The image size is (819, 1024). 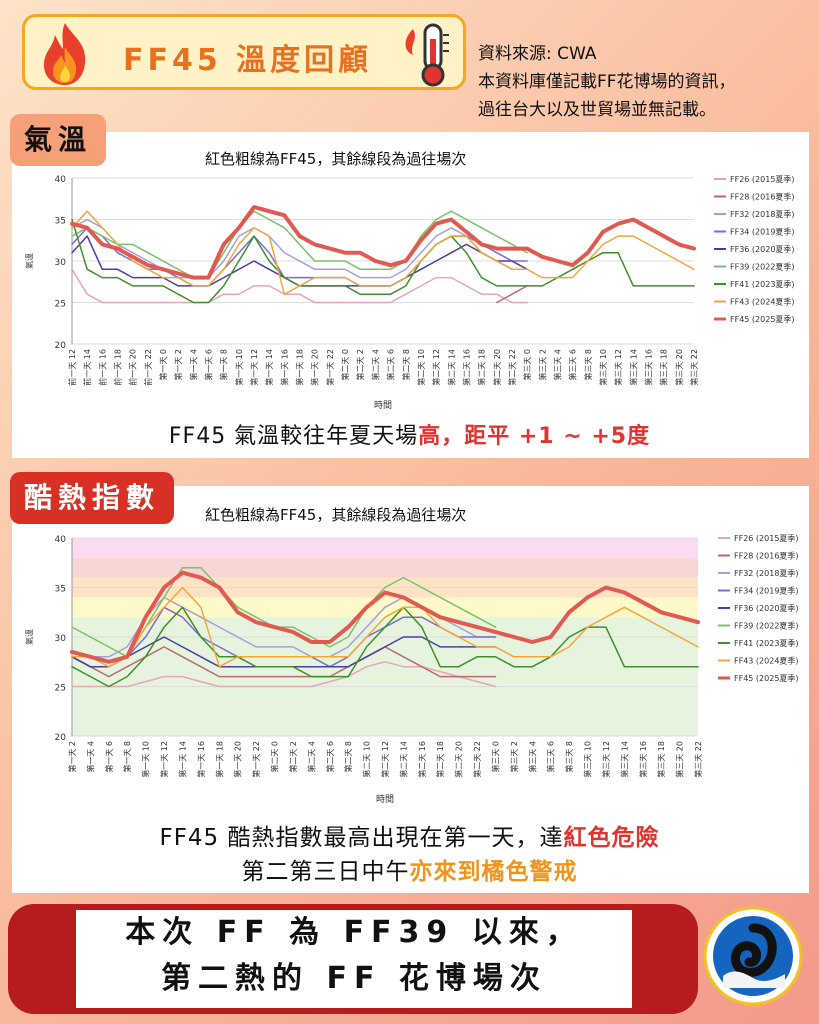 I want to click on x-tick-label: 第三天 22, so click(x=698, y=759).